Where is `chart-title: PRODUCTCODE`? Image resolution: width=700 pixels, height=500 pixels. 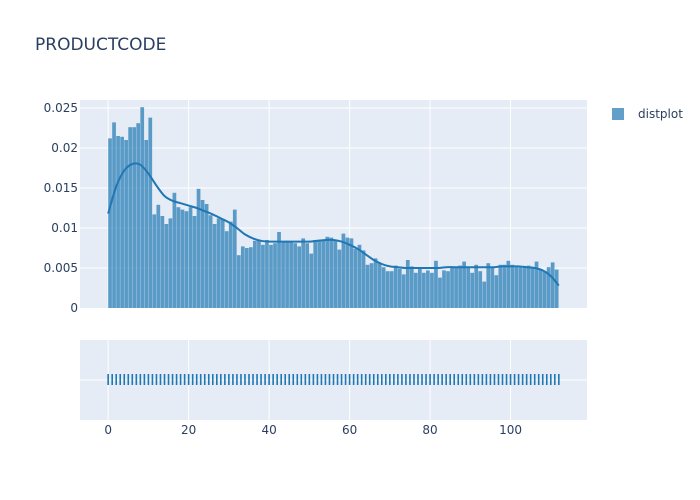
chart-title: PRODUCTCODE is located at coordinates (100, 45).